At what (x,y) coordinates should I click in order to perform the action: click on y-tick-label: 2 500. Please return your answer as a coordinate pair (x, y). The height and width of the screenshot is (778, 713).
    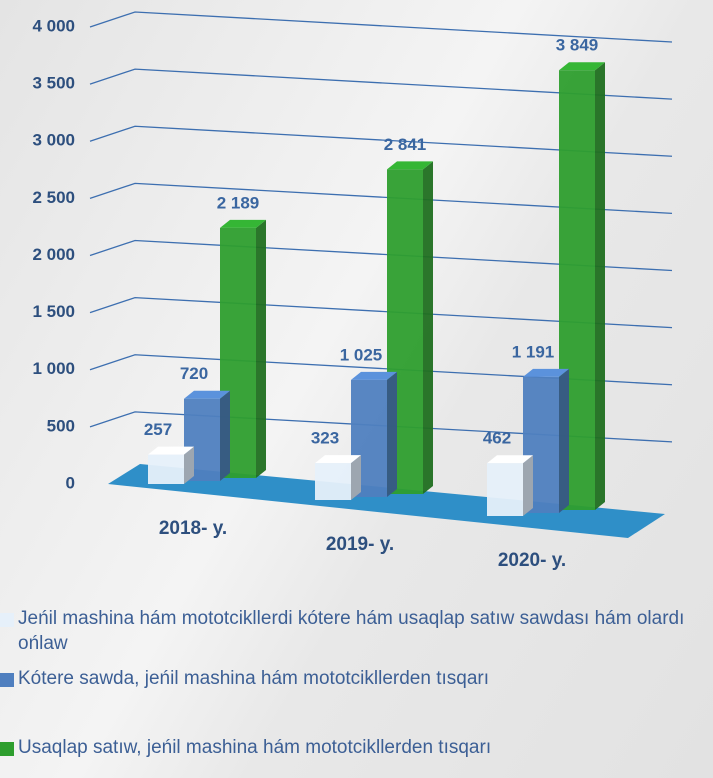
    Looking at the image, I should click on (53, 197).